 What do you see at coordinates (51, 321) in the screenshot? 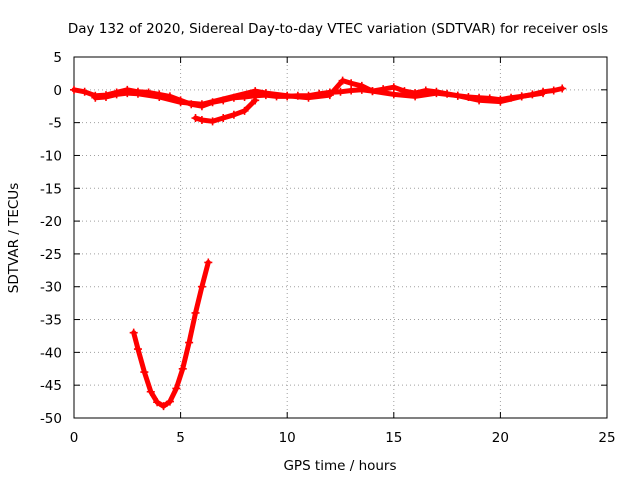
I see `y-tick-label: -35` at bounding box center [51, 321].